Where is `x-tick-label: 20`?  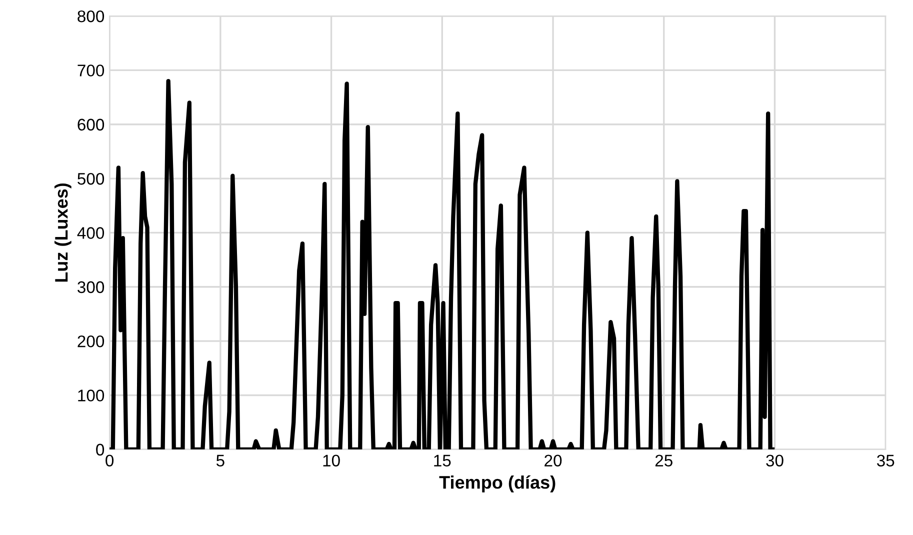
x-tick-label: 20 is located at coordinates (553, 460).